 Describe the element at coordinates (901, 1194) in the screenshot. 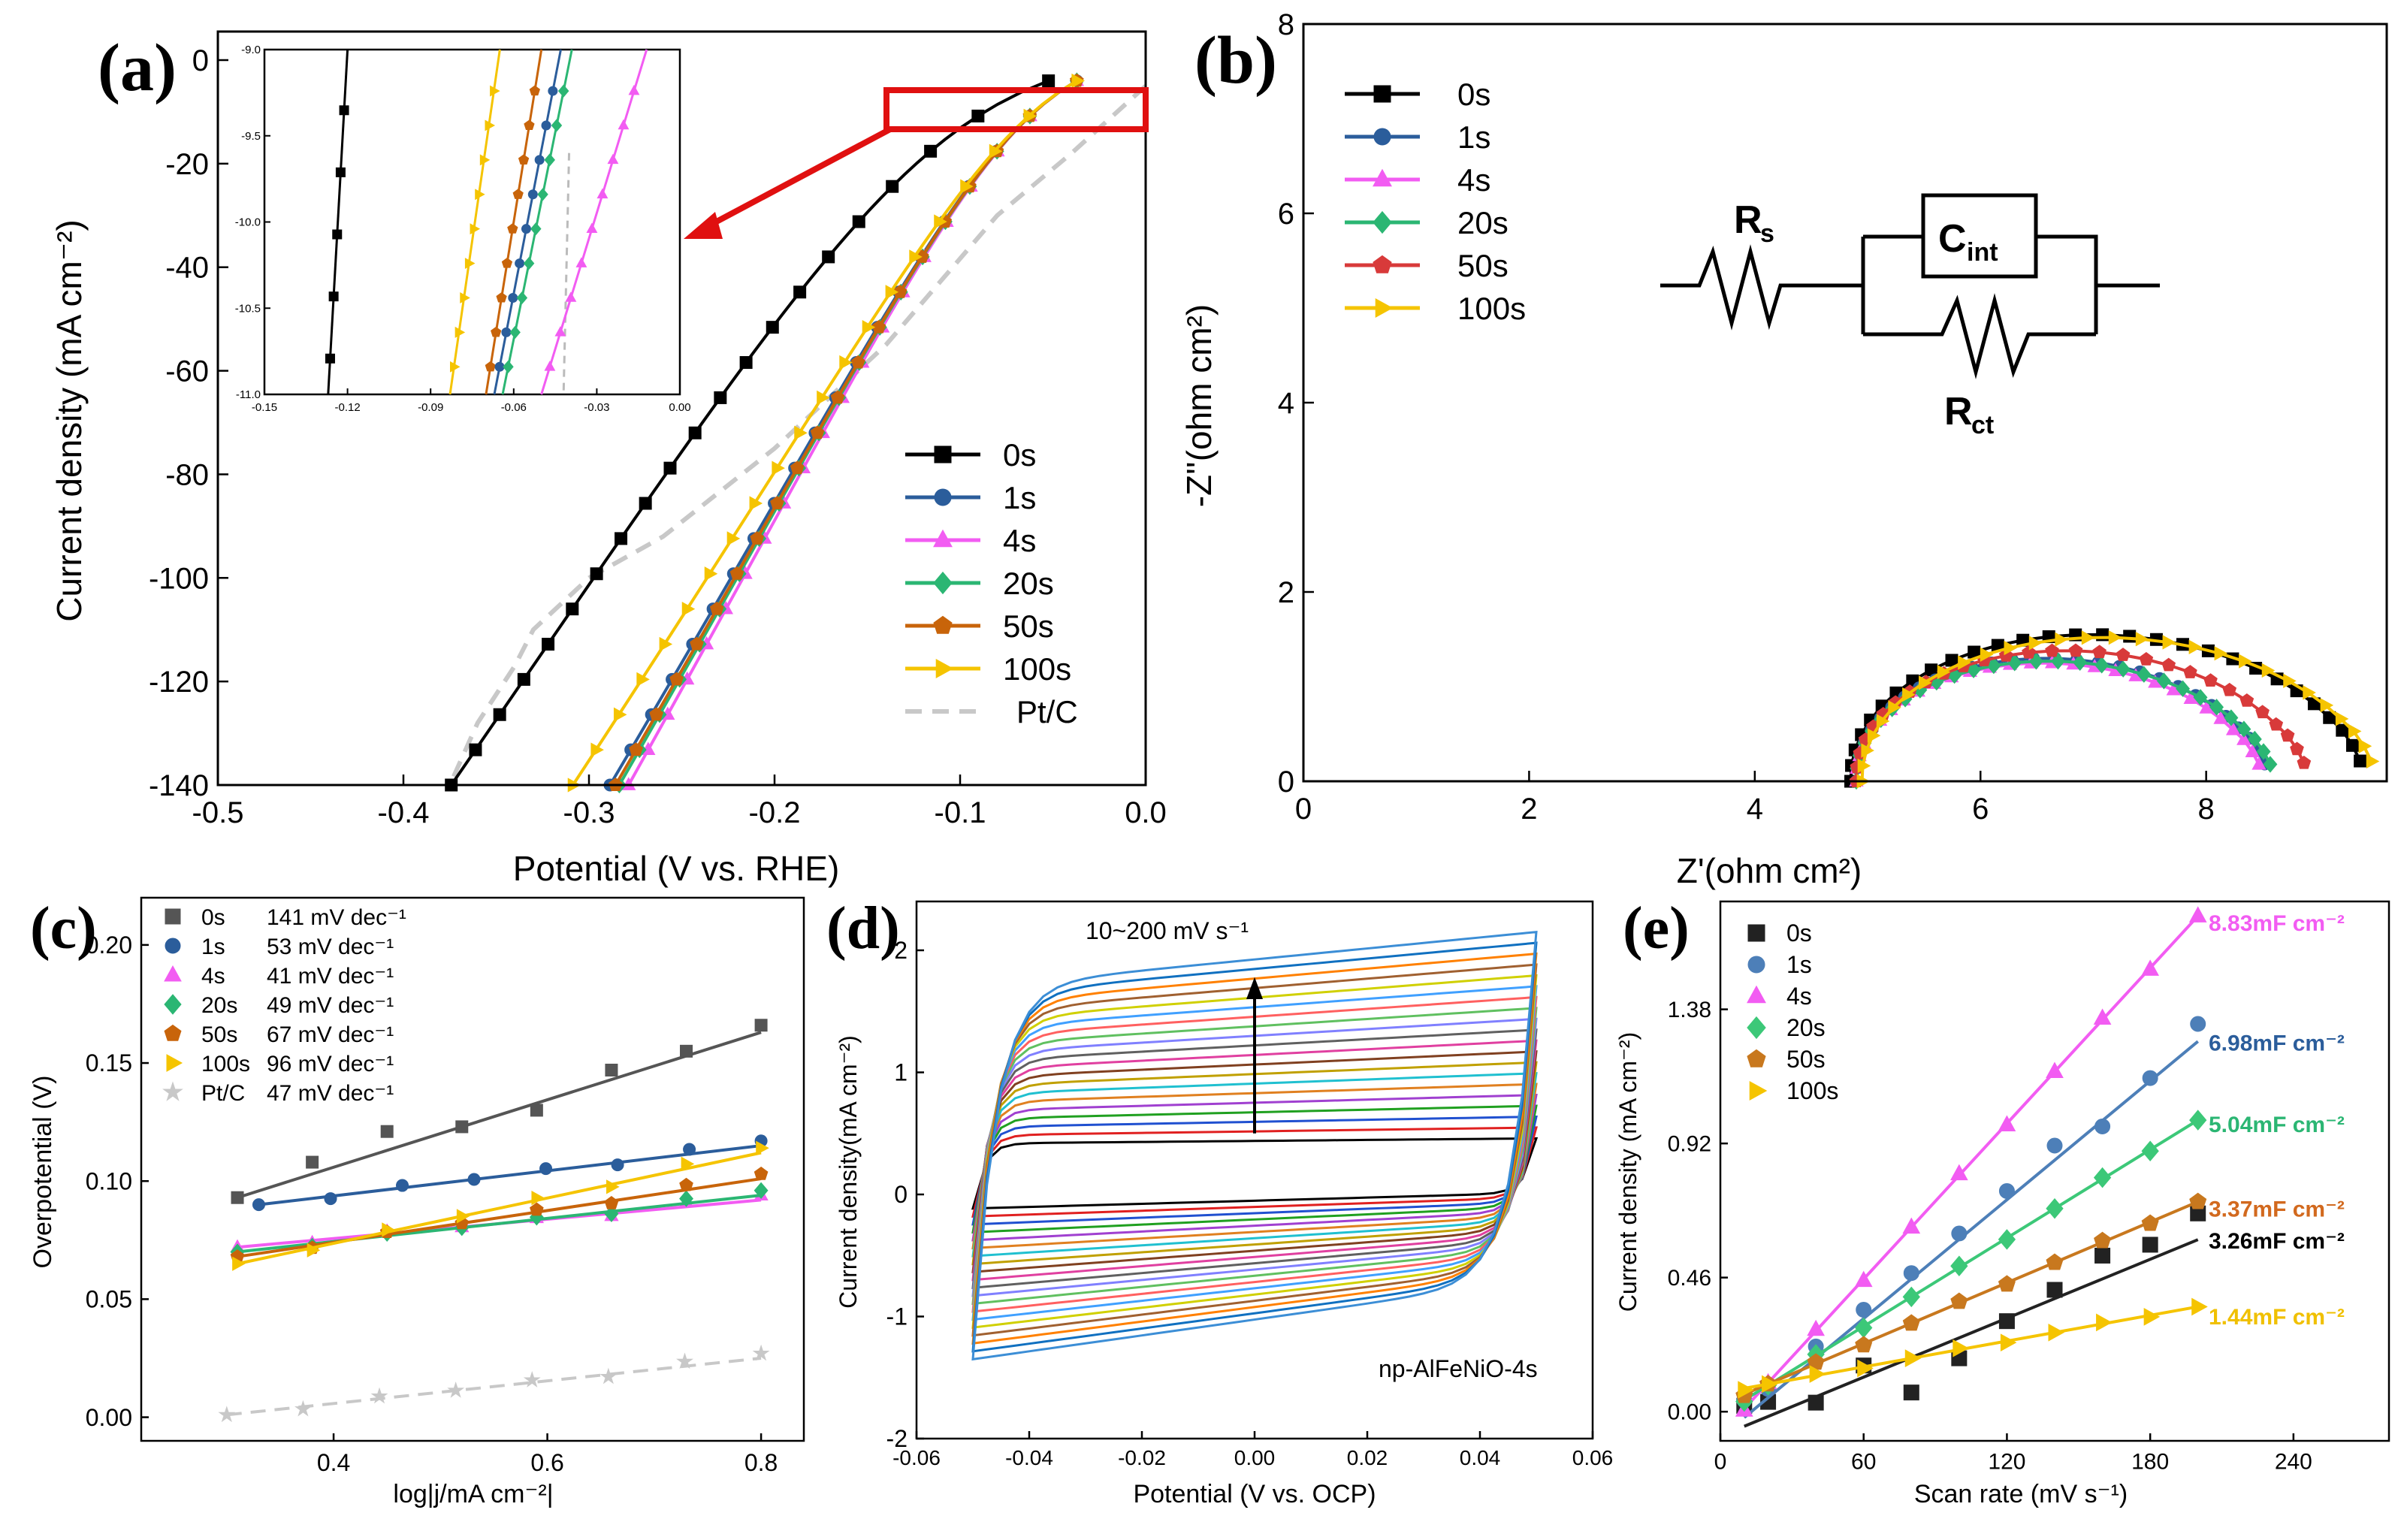

I see `y-tick-label: 0` at that location.